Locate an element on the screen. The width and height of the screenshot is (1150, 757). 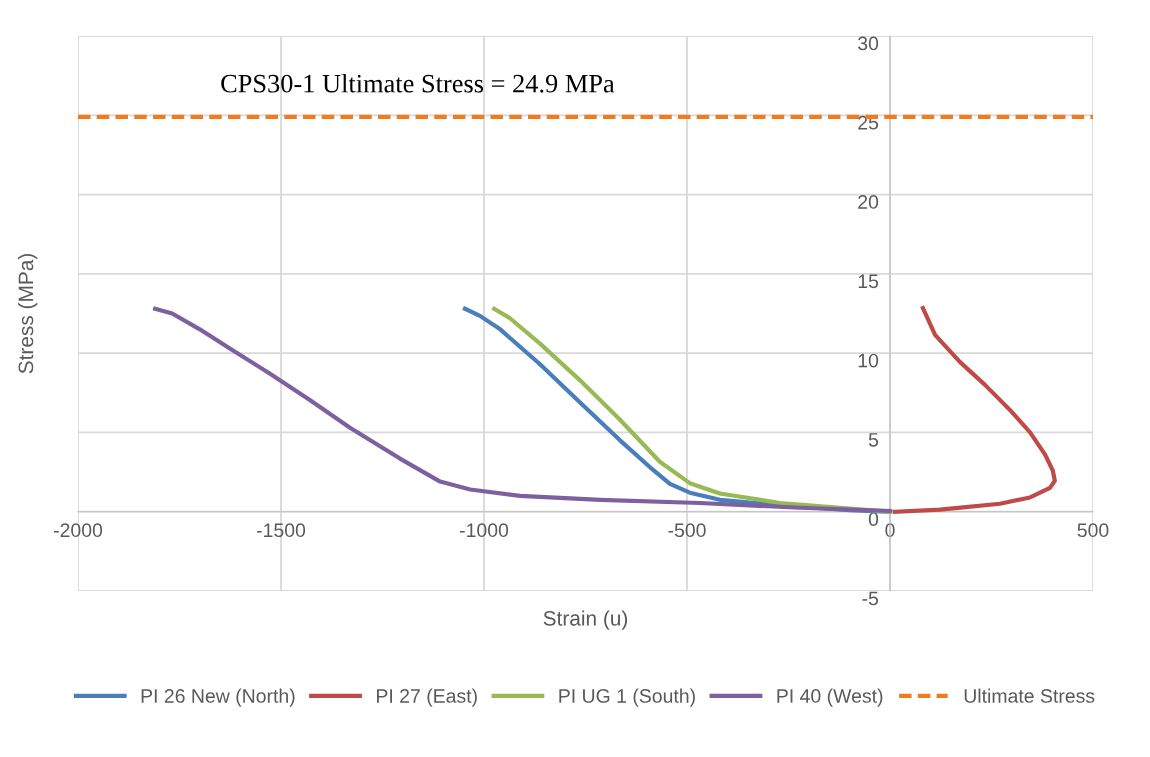
y-tick-label: 5 is located at coordinates (873, 440).